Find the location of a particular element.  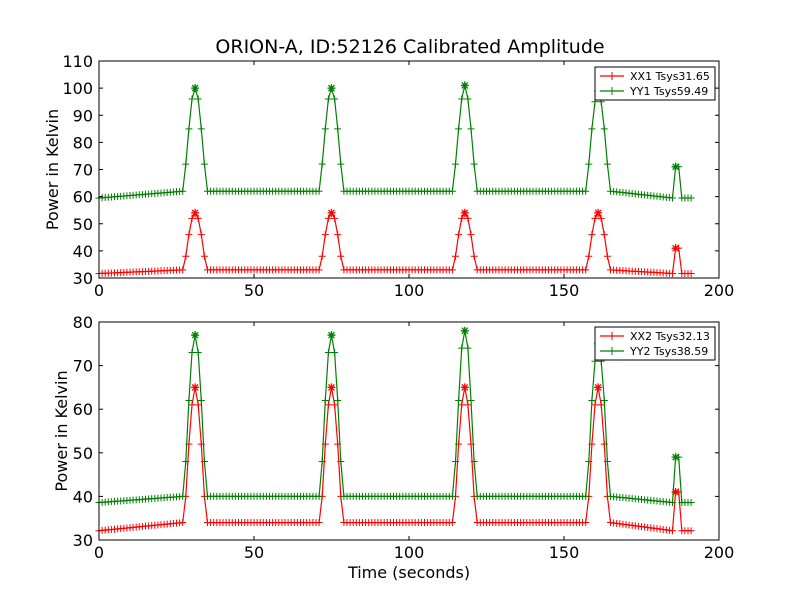

x-tick-label: 100 is located at coordinates (409, 290).